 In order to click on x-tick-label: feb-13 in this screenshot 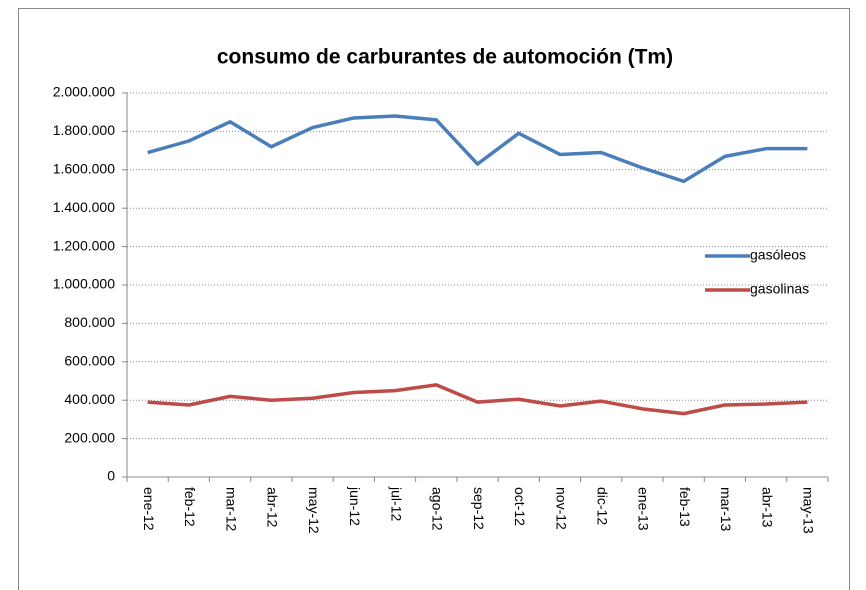, I will do `click(685, 507)`.